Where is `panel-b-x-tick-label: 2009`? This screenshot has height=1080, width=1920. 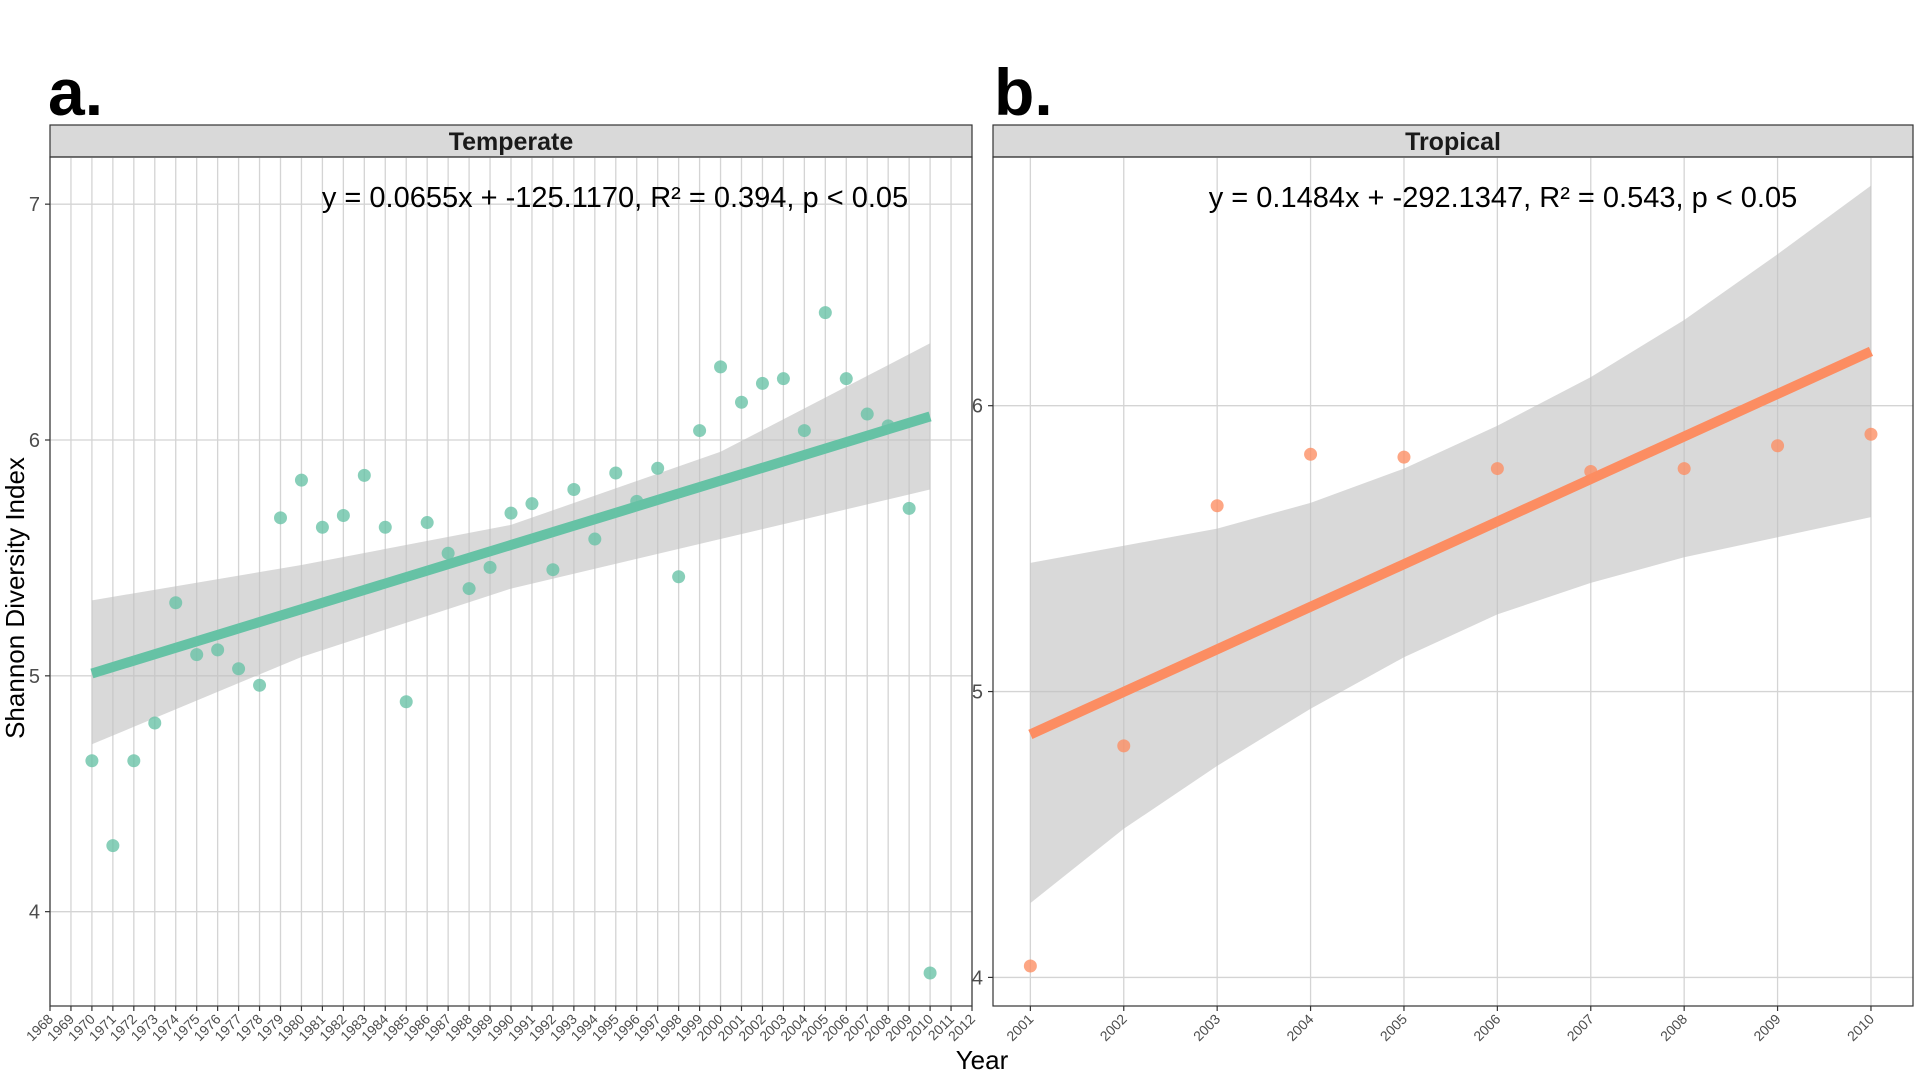 panel-b-x-tick-label: 2009 is located at coordinates (1766, 1027).